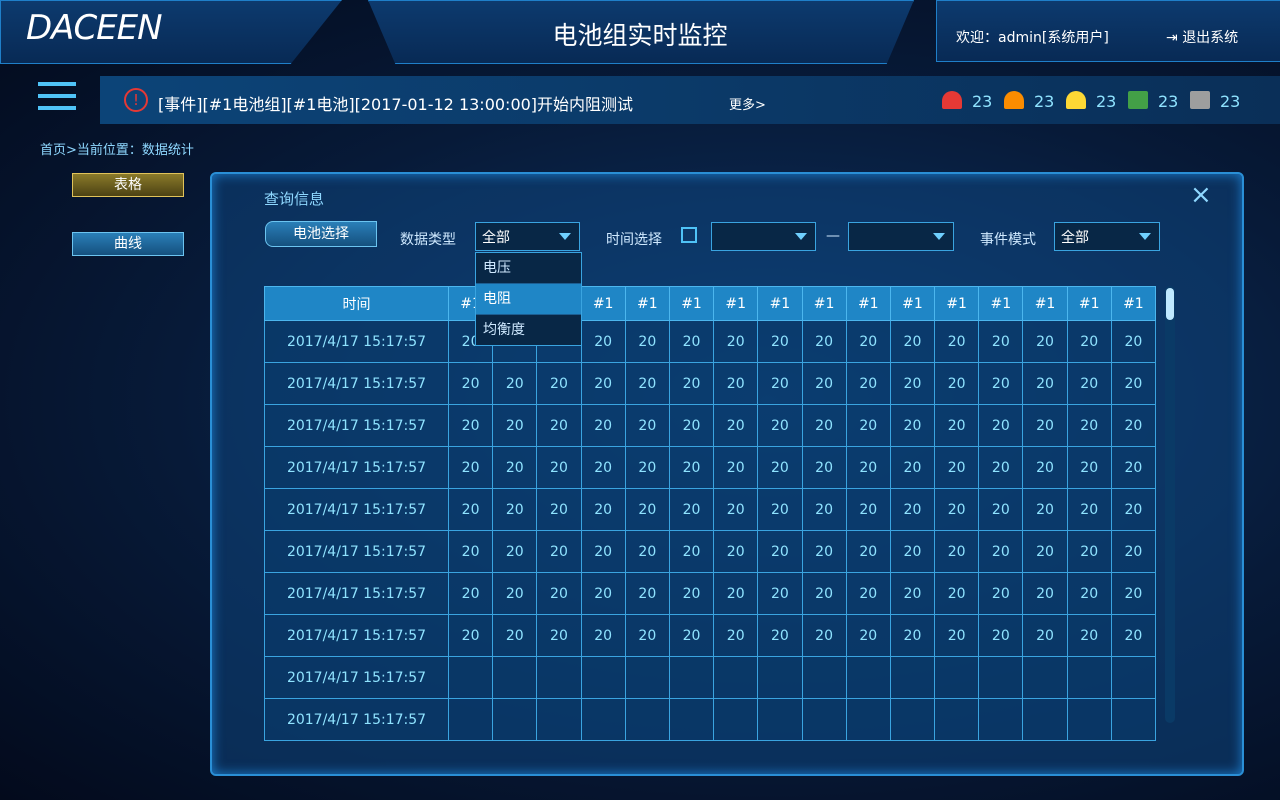  What do you see at coordinates (57, 97) in the screenshot?
I see `menu-button` at bounding box center [57, 97].